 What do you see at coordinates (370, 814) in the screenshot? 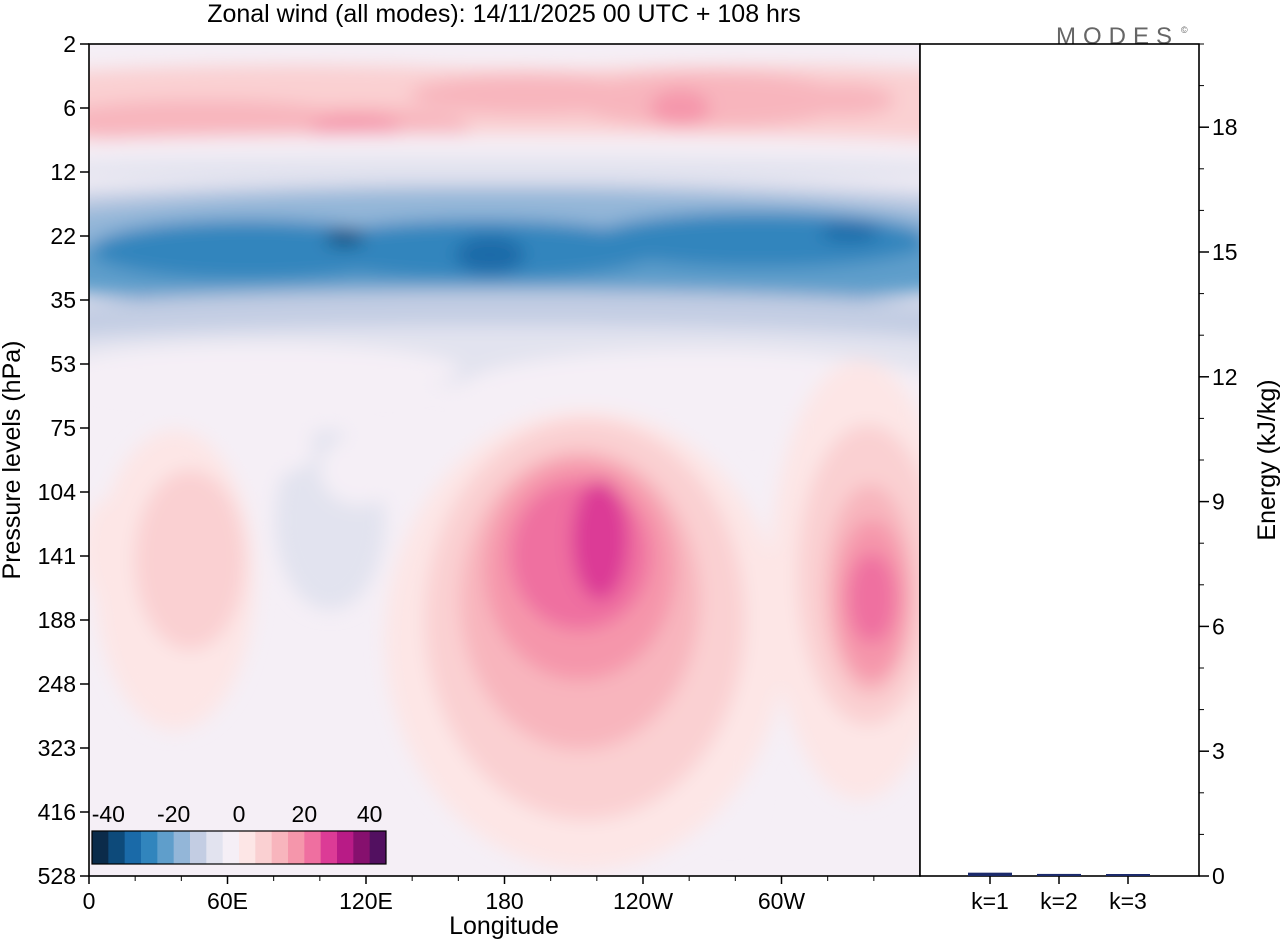
I see `colorbar-tick-label: 40` at bounding box center [370, 814].